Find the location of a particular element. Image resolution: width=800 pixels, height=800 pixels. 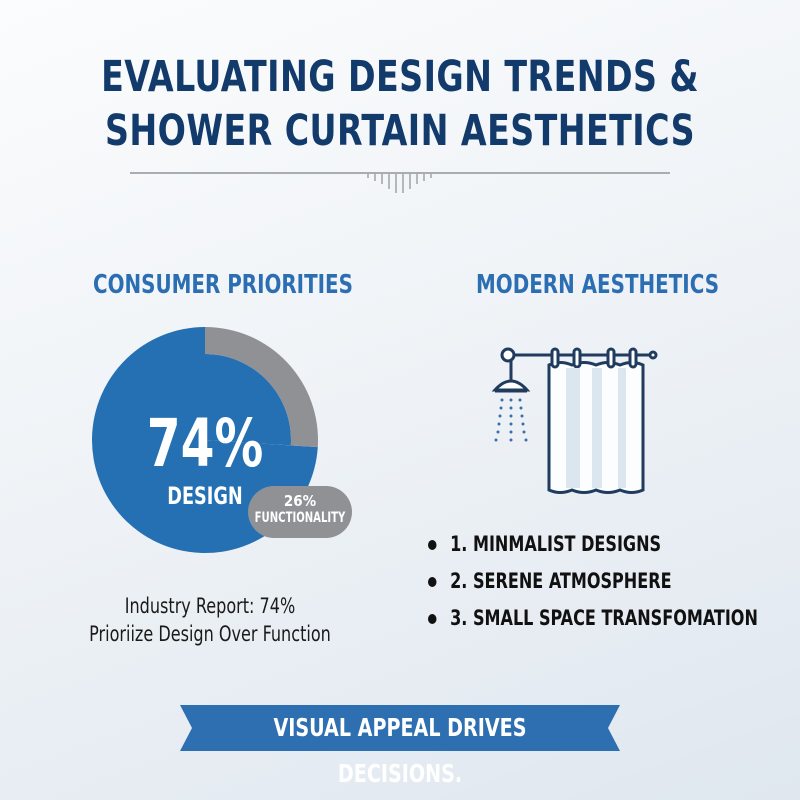

design-percent: 74% is located at coordinates (205, 443).